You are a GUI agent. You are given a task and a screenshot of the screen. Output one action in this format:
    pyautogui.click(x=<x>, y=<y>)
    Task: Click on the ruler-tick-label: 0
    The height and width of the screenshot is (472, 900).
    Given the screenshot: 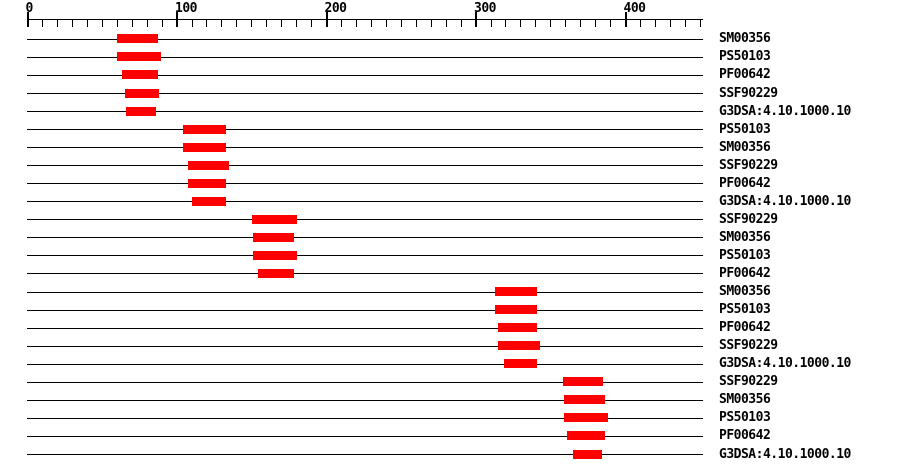 What is the action you would take?
    pyautogui.click(x=29, y=8)
    